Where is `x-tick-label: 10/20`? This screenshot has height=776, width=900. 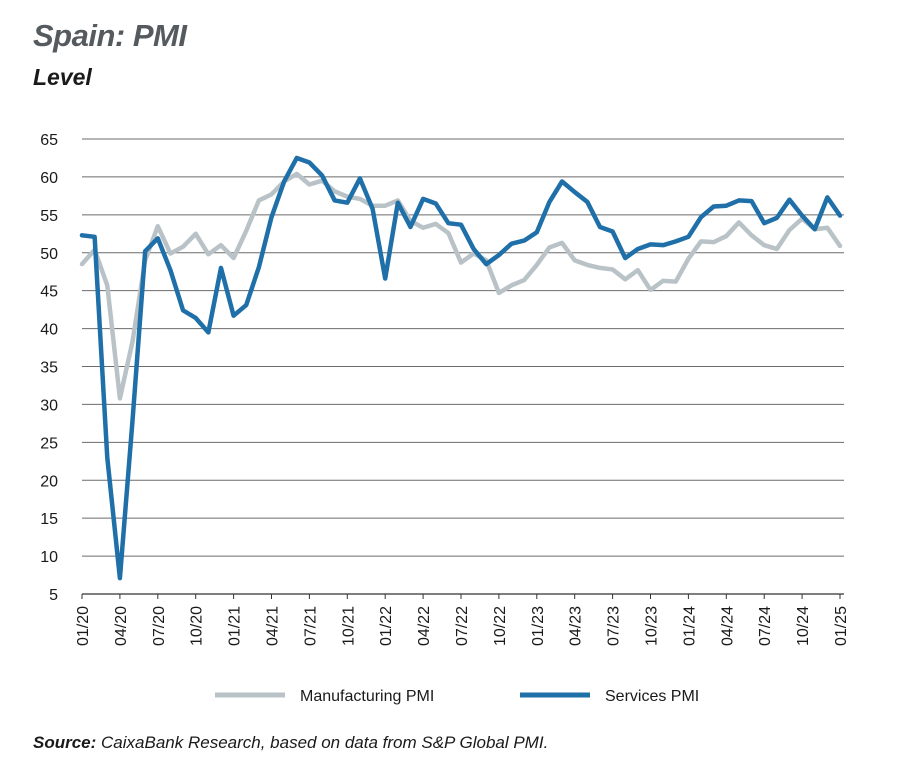
x-tick-label: 10/20 is located at coordinates (197, 626).